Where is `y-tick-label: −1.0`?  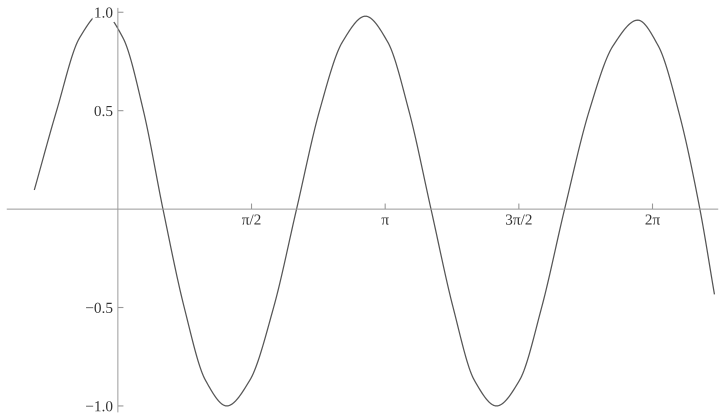
y-tick-label: −1.0 is located at coordinates (99, 406).